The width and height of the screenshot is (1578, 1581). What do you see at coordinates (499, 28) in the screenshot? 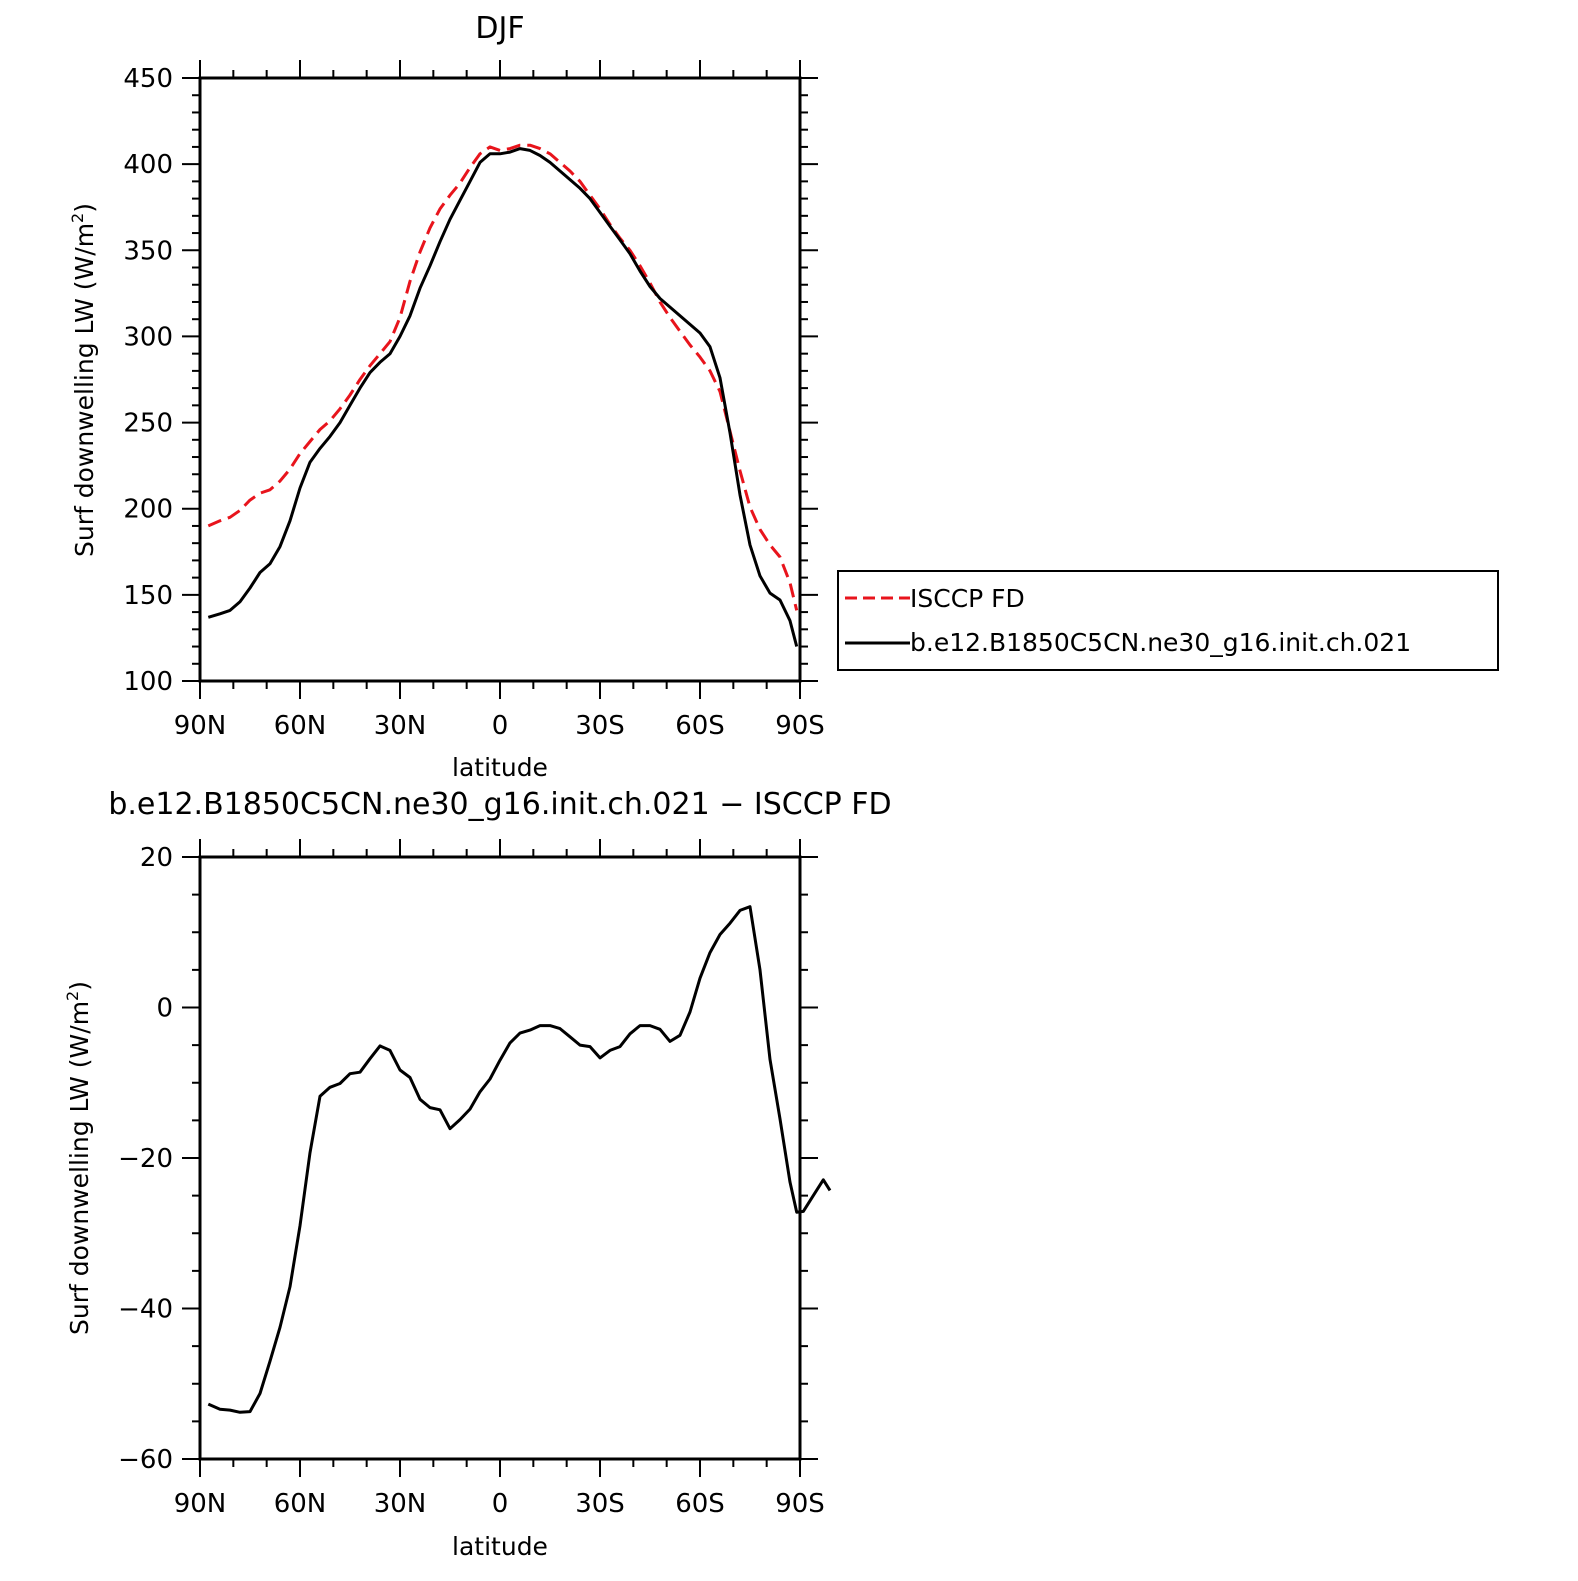
I see `top-chart-title: DJF` at bounding box center [499, 28].